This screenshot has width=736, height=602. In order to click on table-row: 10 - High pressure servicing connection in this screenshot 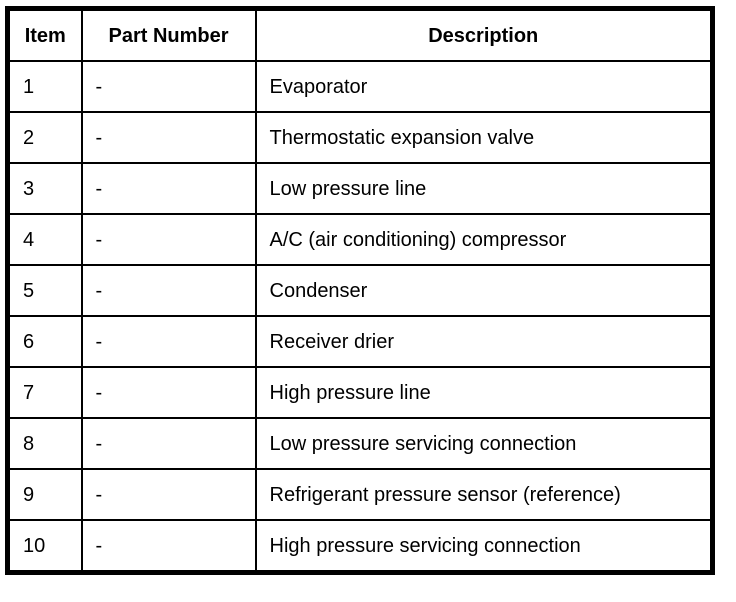, I will do `click(360, 546)`.